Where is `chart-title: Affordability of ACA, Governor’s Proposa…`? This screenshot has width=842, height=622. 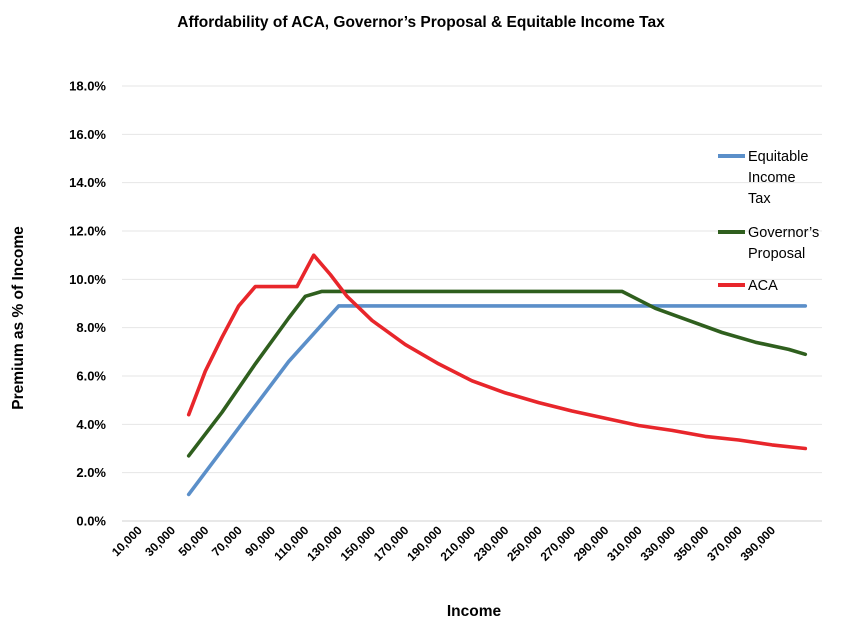 chart-title: Affordability of ACA, Governor’s Proposa… is located at coordinates (421, 22).